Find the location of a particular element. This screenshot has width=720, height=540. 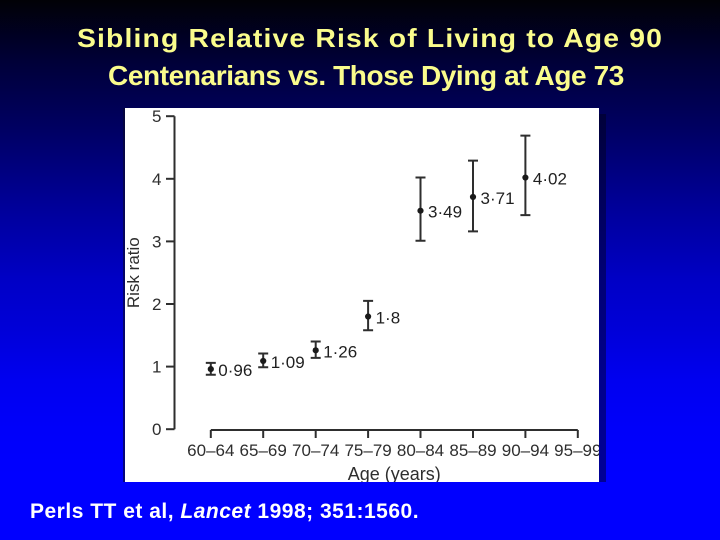

svg-text: 80–84 is located at coordinates (420, 450).